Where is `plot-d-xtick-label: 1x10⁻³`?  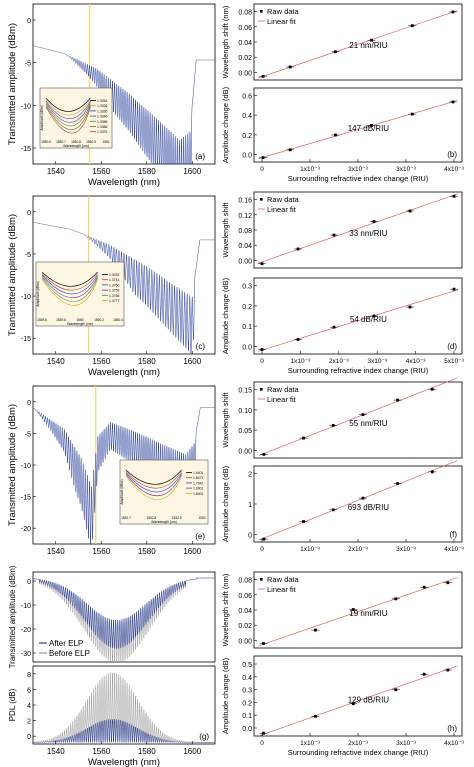
plot-d-xtick-label: 1x10⁻³ is located at coordinates (301, 361).